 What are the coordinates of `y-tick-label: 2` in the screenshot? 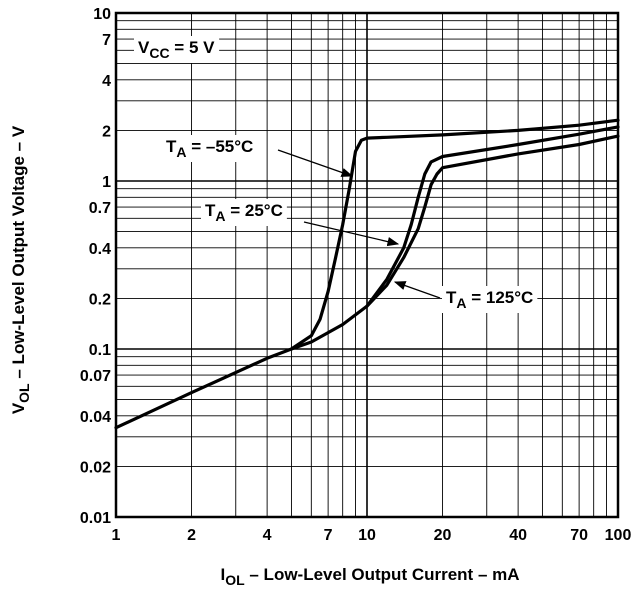 It's located at (106, 131).